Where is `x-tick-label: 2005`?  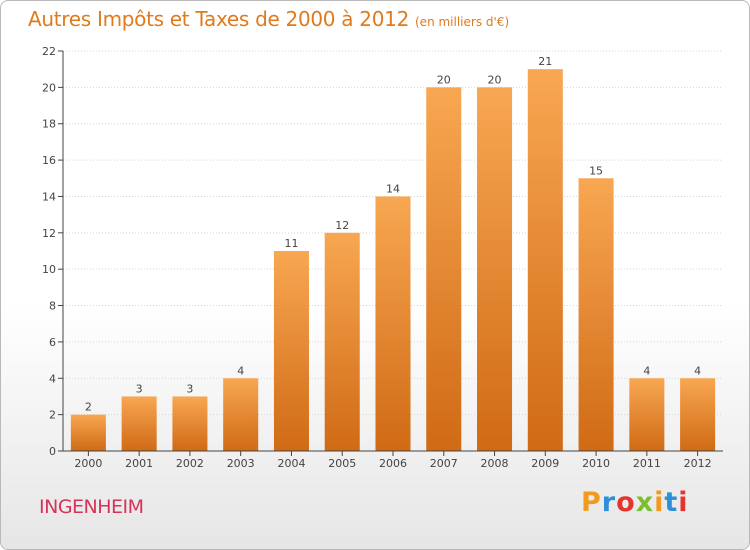
x-tick-label: 2005 is located at coordinates (342, 463).